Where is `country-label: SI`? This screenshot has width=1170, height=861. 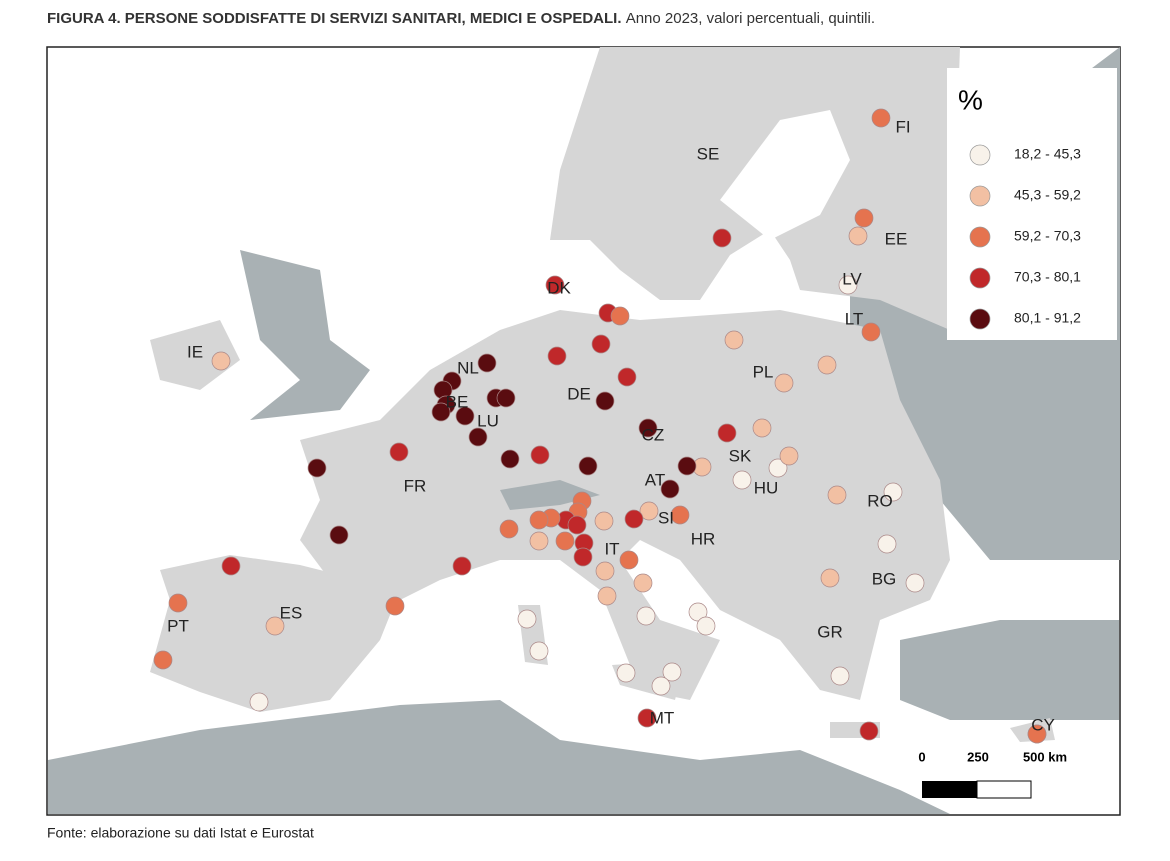
country-label: SI is located at coordinates (666, 517).